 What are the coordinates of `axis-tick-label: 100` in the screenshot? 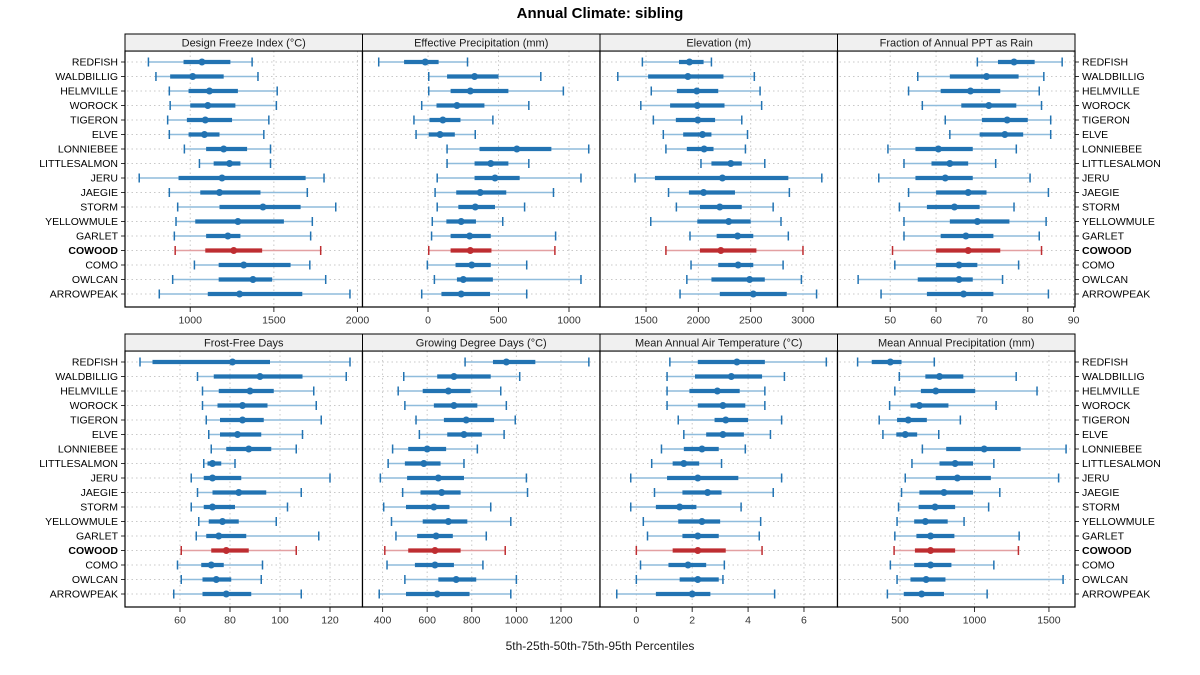 It's located at (280, 621).